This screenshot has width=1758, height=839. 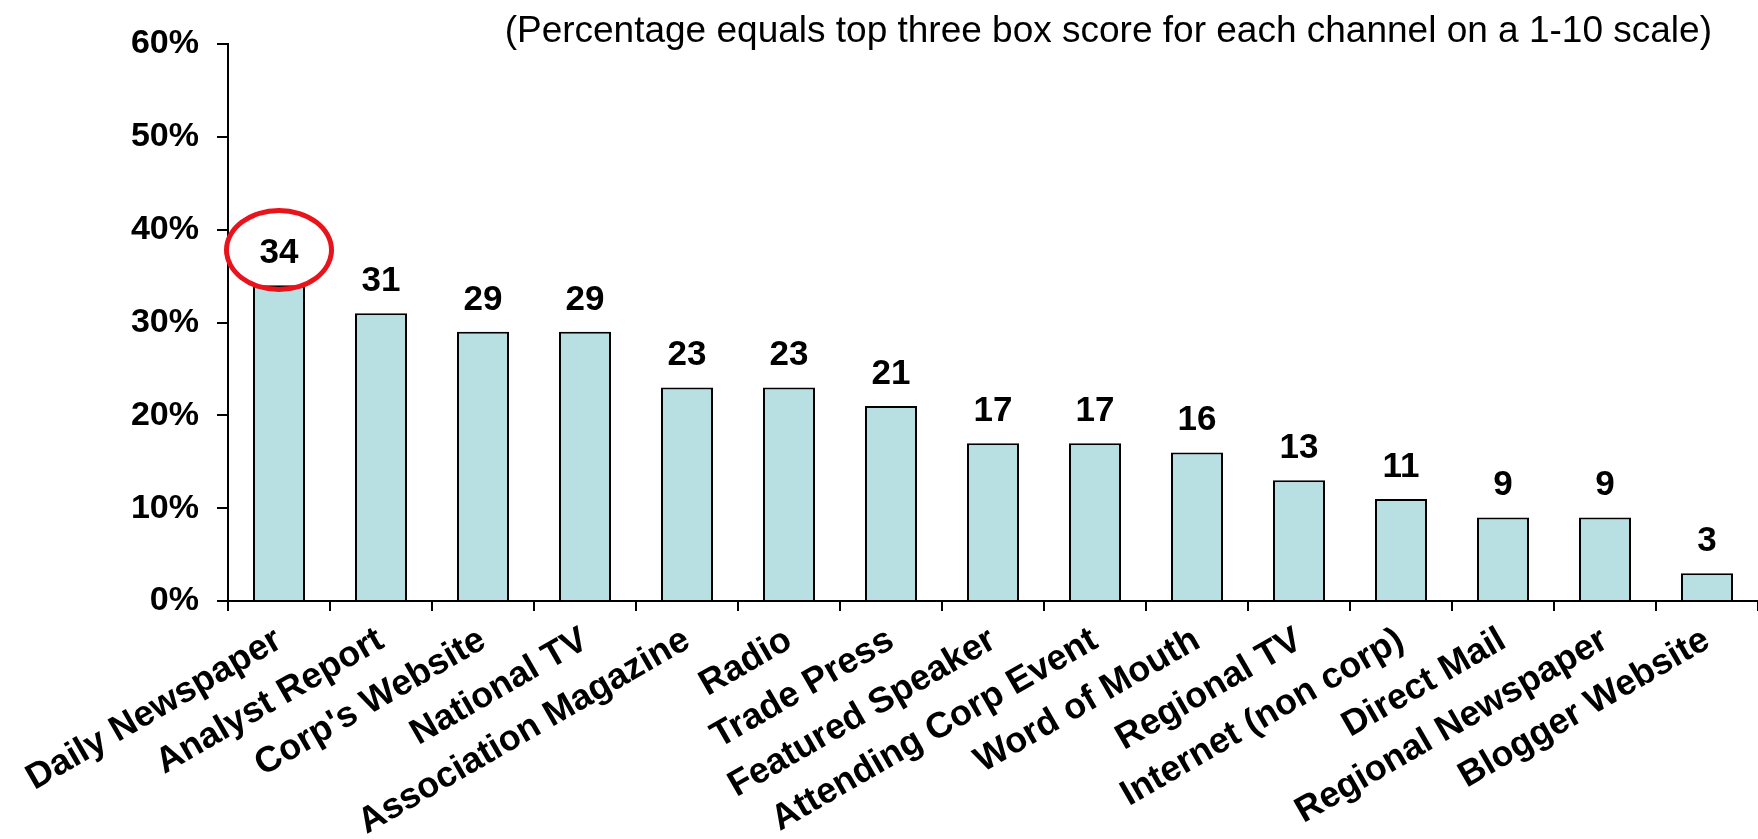 I want to click on data-label: 21, so click(x=891, y=372).